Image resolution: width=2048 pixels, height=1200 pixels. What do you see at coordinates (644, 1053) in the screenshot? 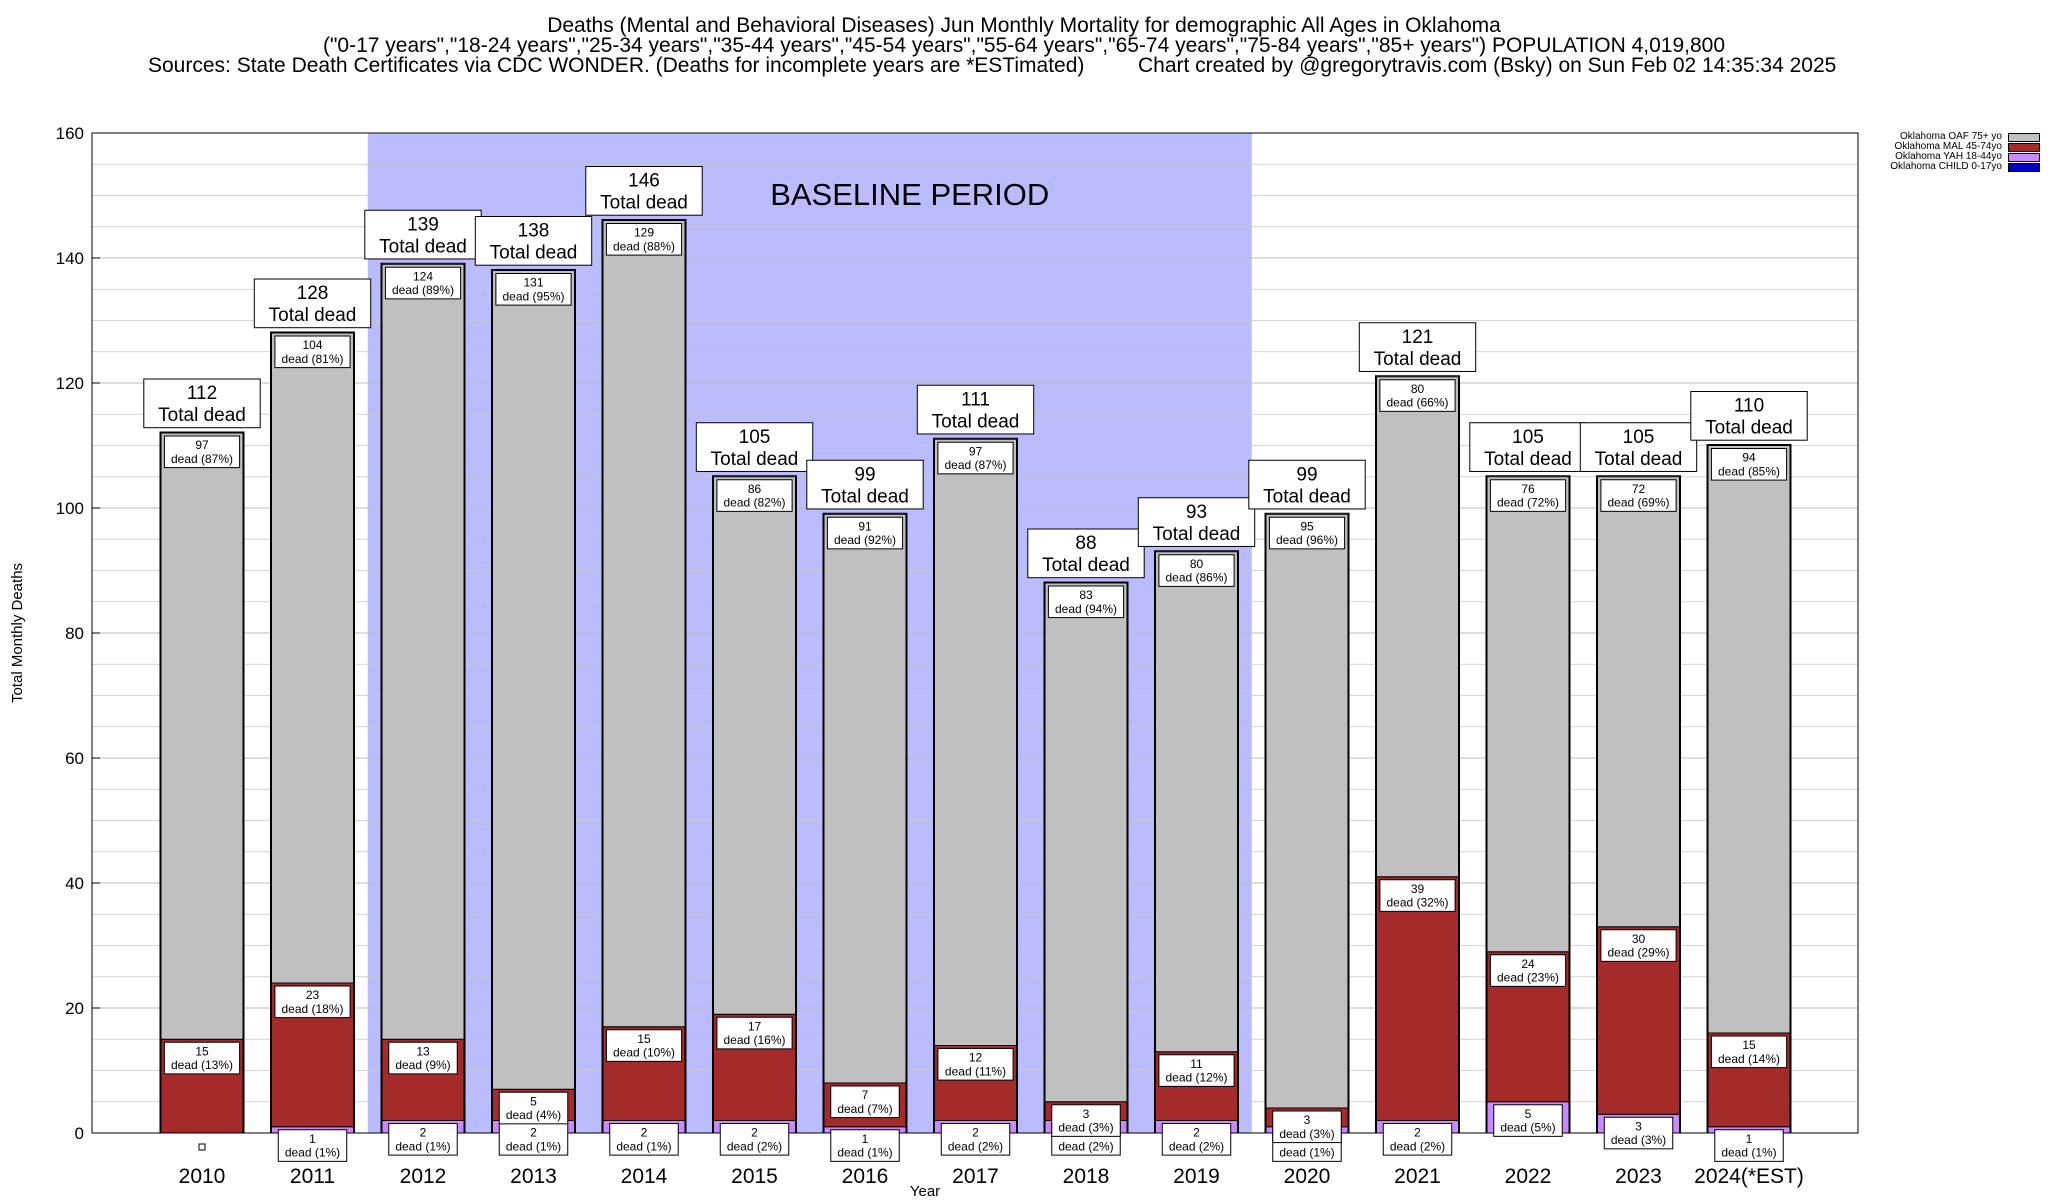
I see `segment-label: dead (10%)` at bounding box center [644, 1053].